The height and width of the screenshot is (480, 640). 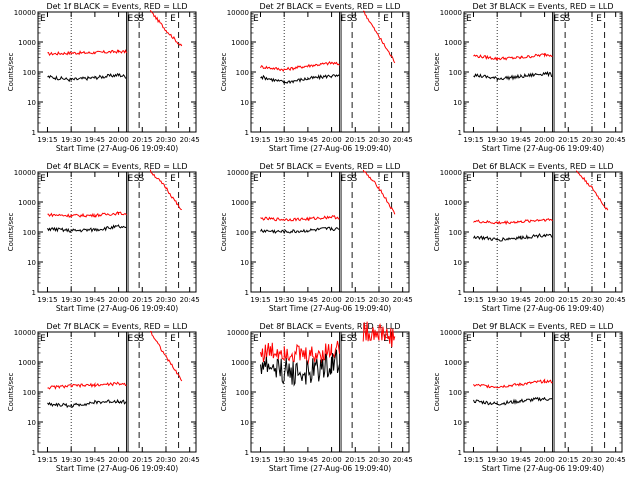 I want to click on panel-title: Det 1f BLACK = Events, RED = LLD, so click(x=116, y=6).